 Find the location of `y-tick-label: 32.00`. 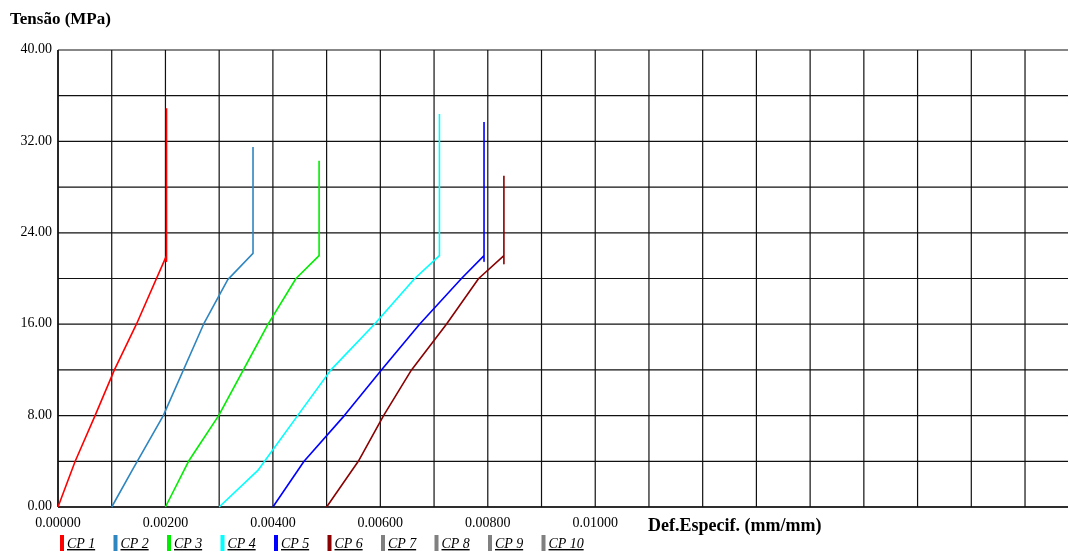

y-tick-label: 32.00 is located at coordinates (36, 140).